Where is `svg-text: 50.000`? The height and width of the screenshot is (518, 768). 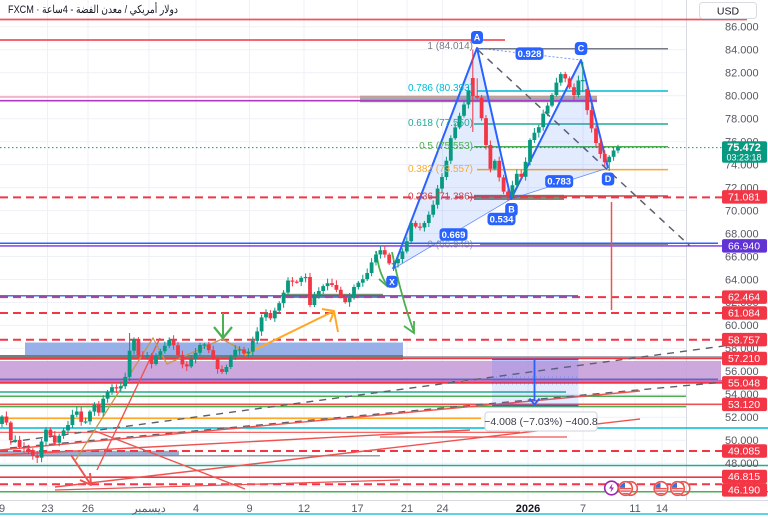
svg-text: 50.000 is located at coordinates (742, 441).